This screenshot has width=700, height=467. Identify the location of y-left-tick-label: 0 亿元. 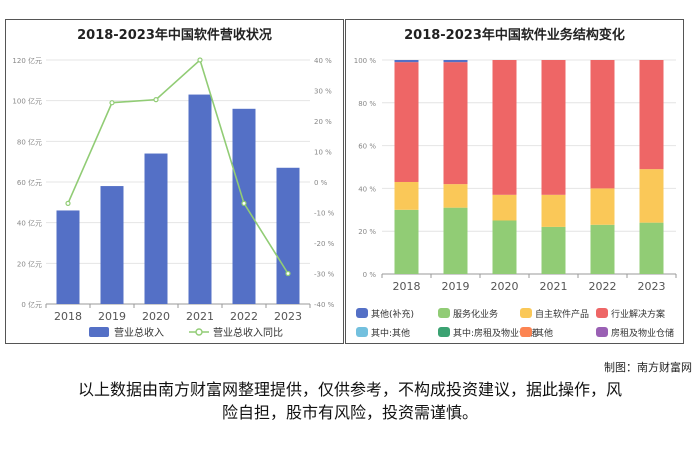
(31, 304).